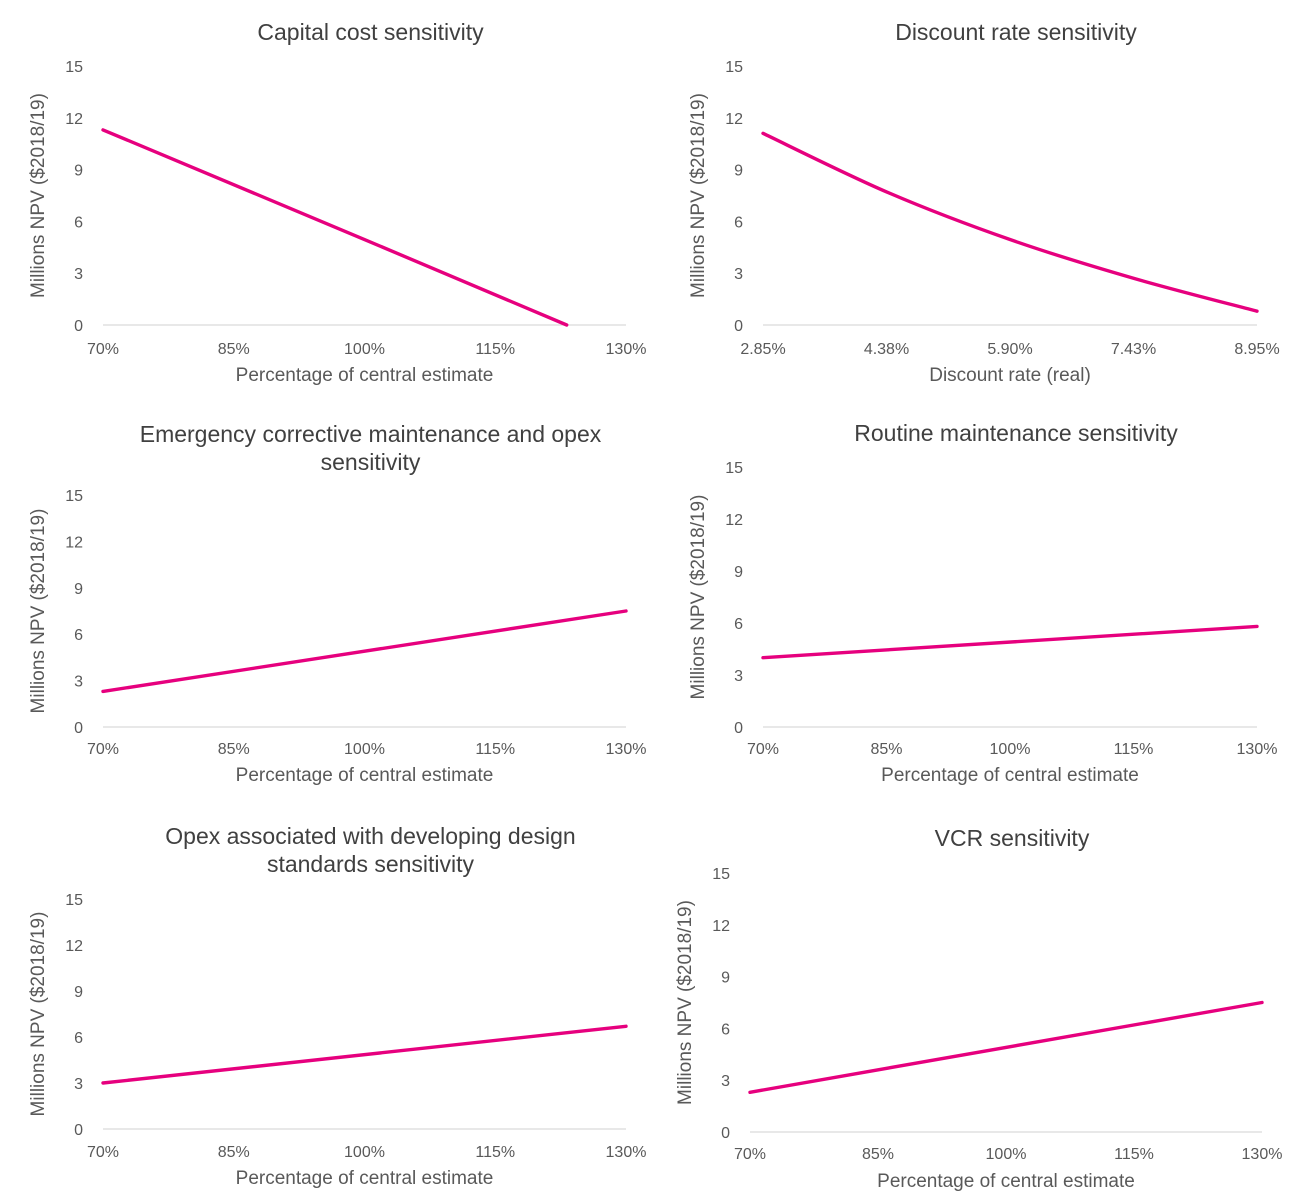 This screenshot has height=1193, width=1300. Describe the element at coordinates (371, 864) in the screenshot. I see `chart-title-line: standards sensitivity` at that location.